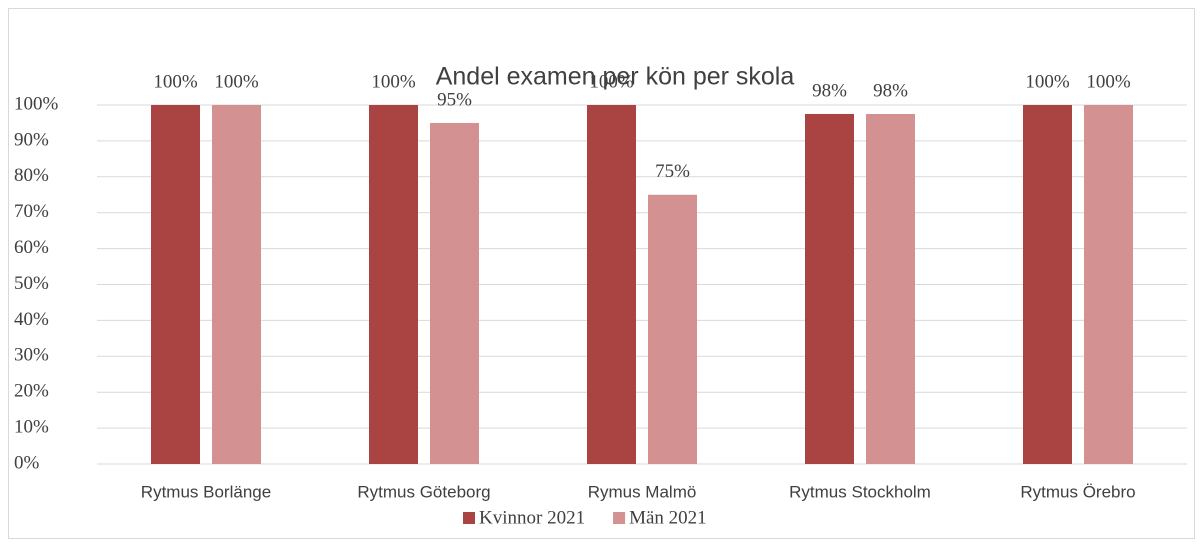 Image resolution: width=1200 pixels, height=545 pixels. Describe the element at coordinates (36, 103) in the screenshot. I see `y-tick-label: 100%` at that location.